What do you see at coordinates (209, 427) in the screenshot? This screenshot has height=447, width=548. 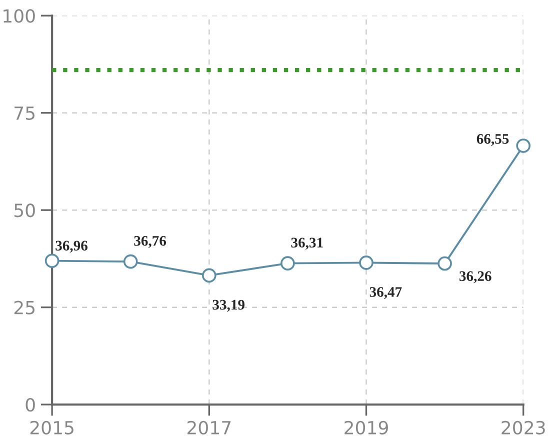 I see `x-tick-label: 2017` at bounding box center [209, 427].